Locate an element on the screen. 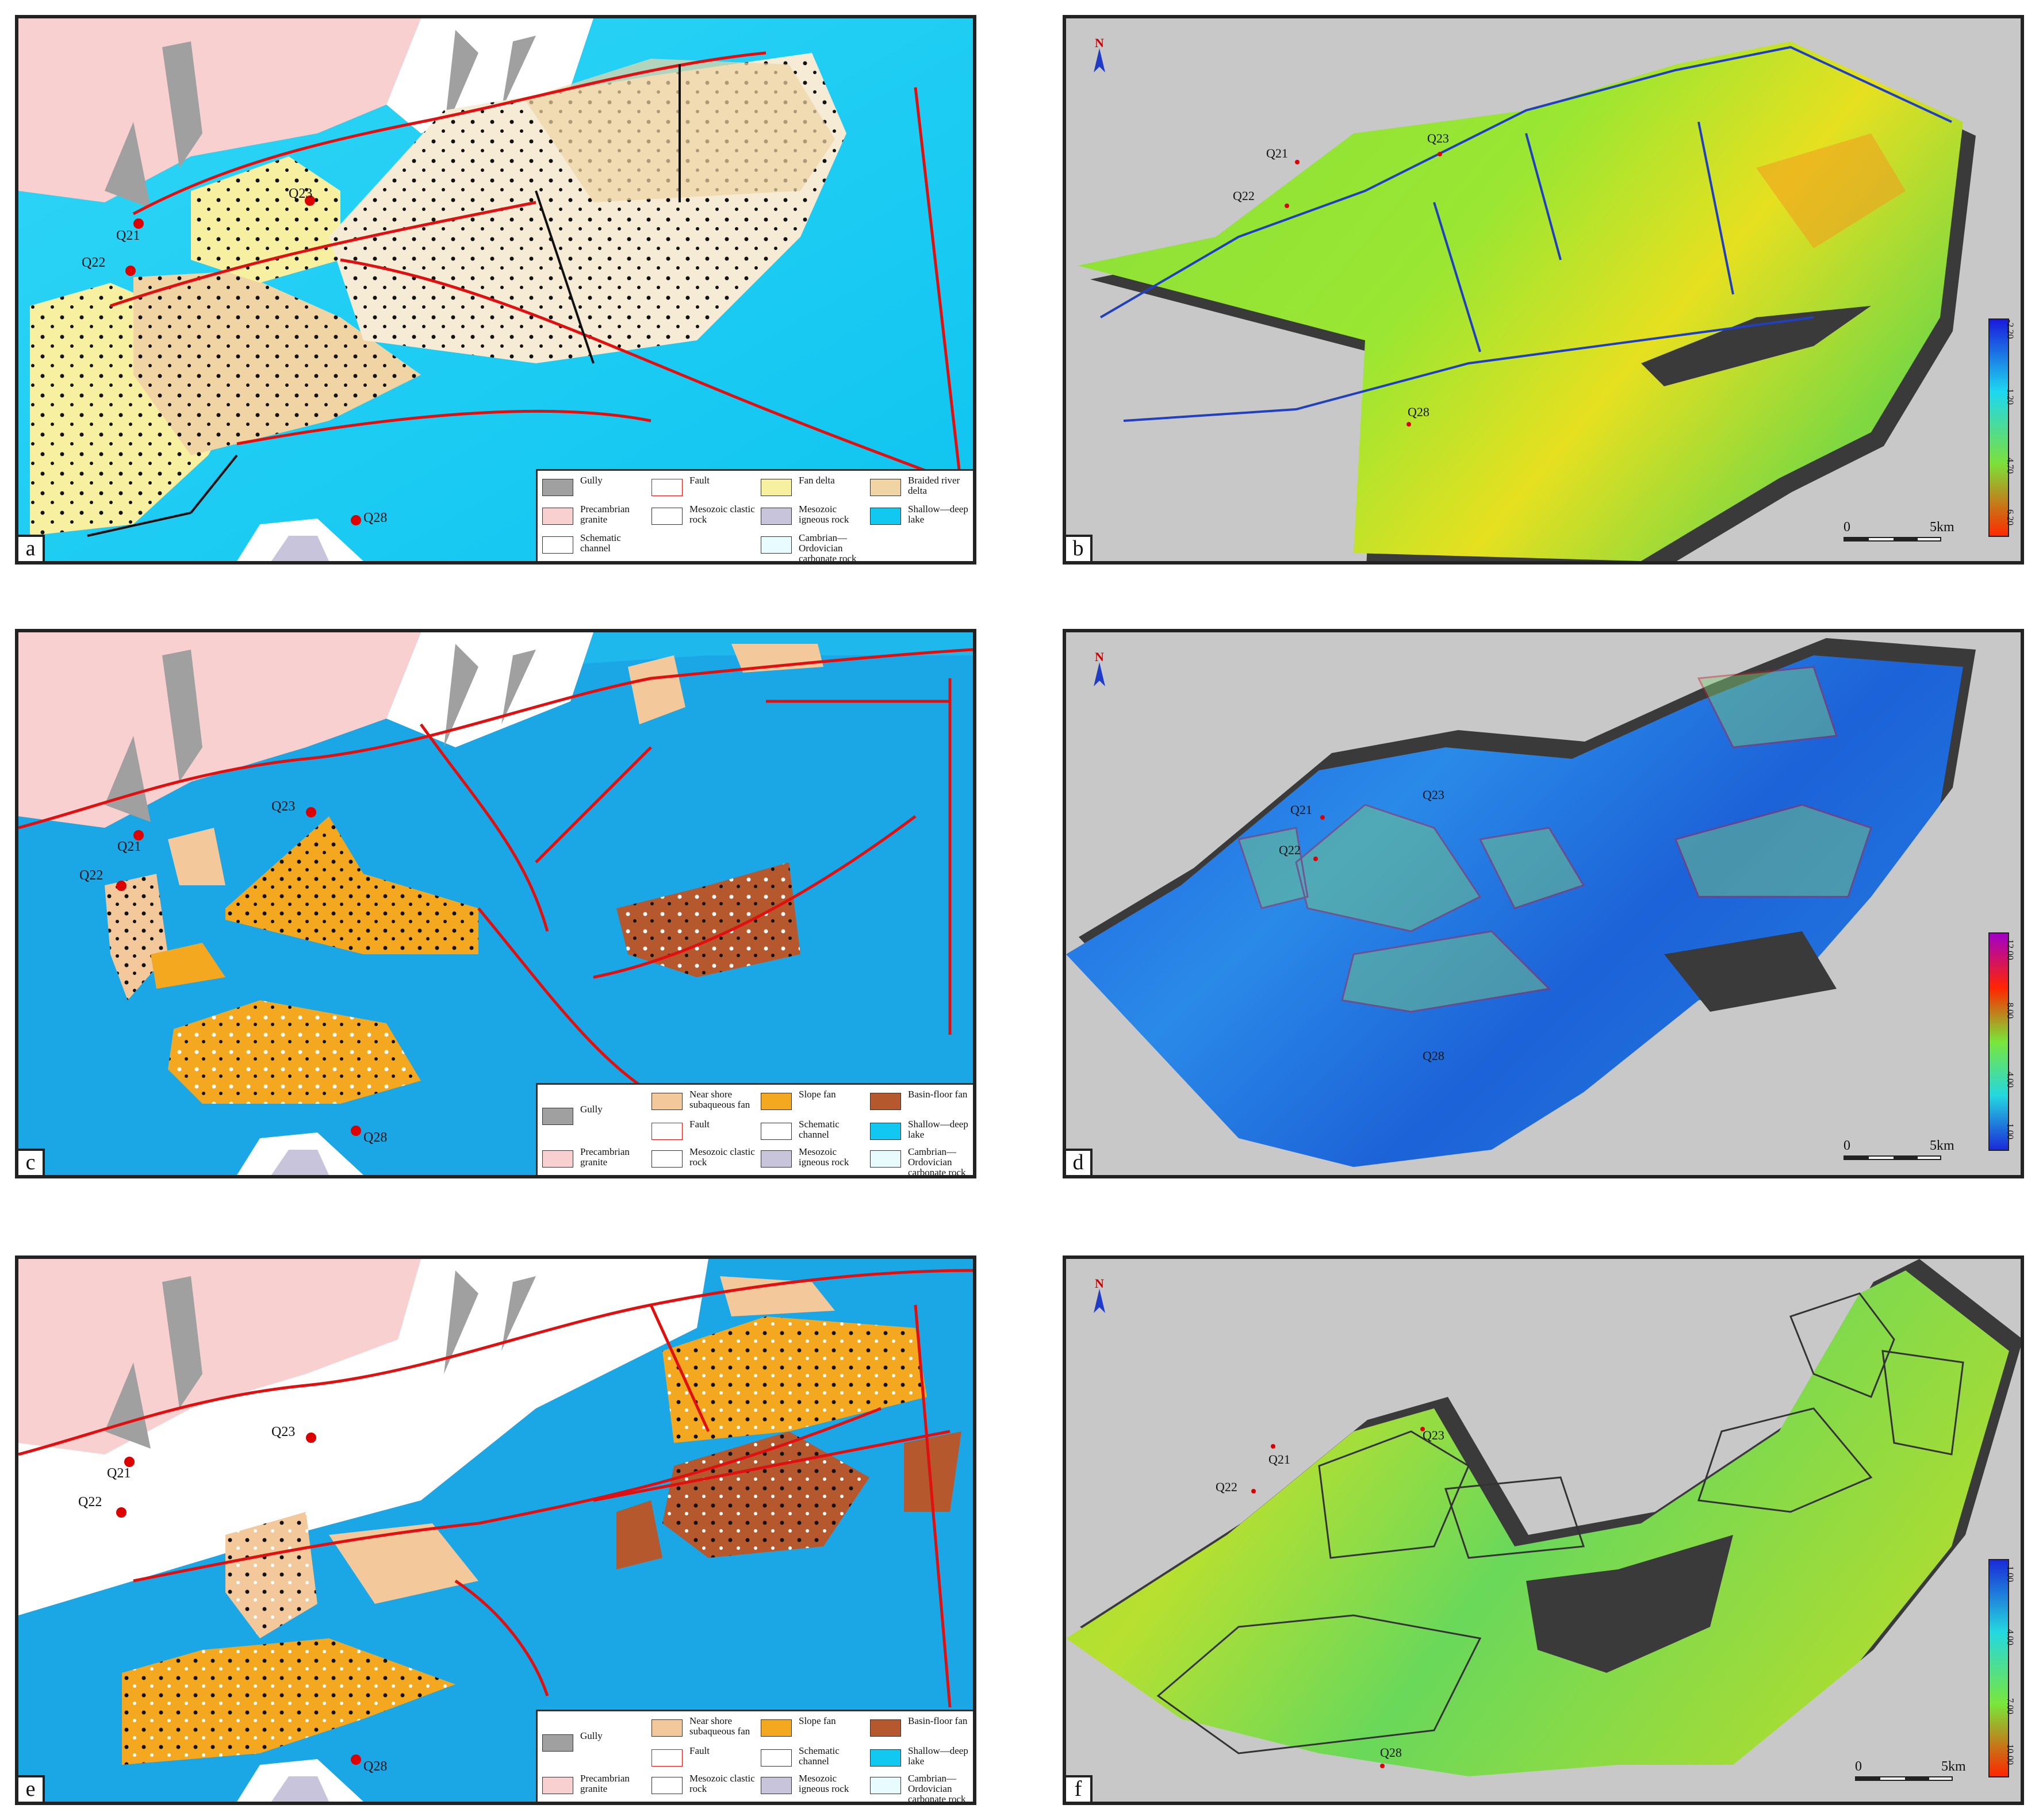 This screenshot has height=1820, width=2039. colorbar: 1.00 4.00 8.00 12.00 is located at coordinates (2001, 1041).